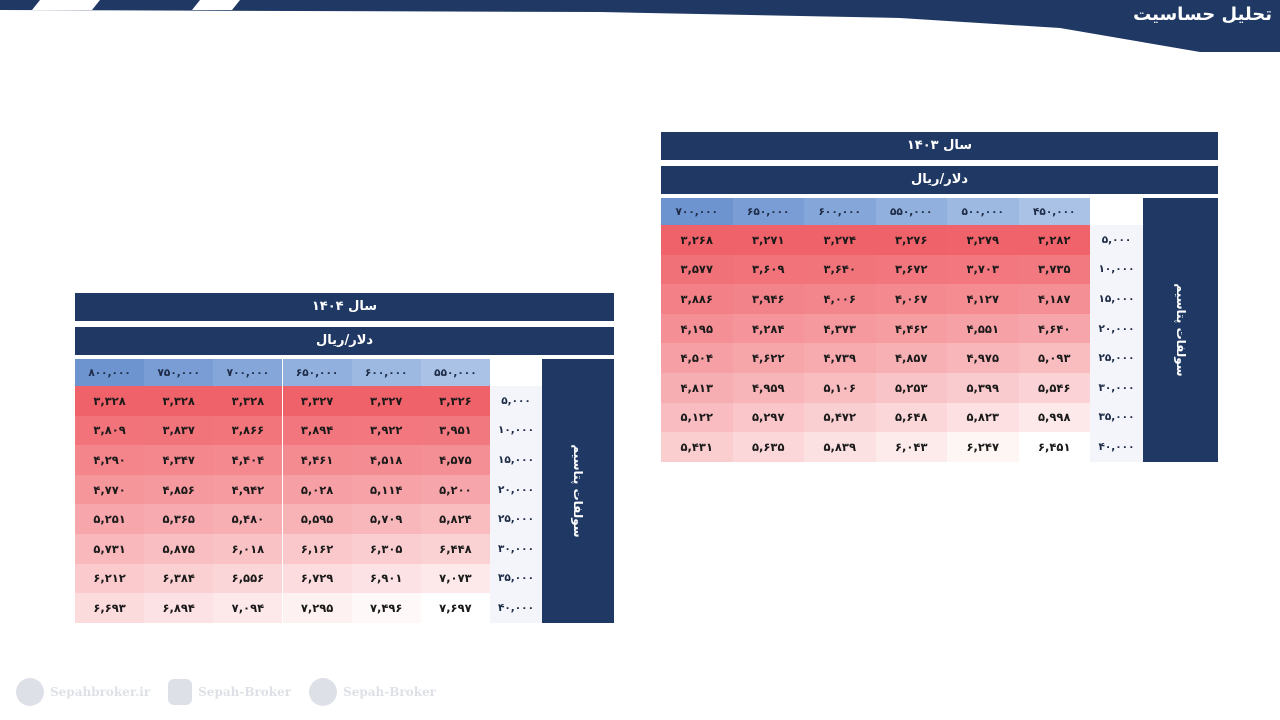 The image size is (1280, 720). Describe the element at coordinates (840, 240) in the screenshot. I see `table-cell: ۳,۲۷۴` at that location.